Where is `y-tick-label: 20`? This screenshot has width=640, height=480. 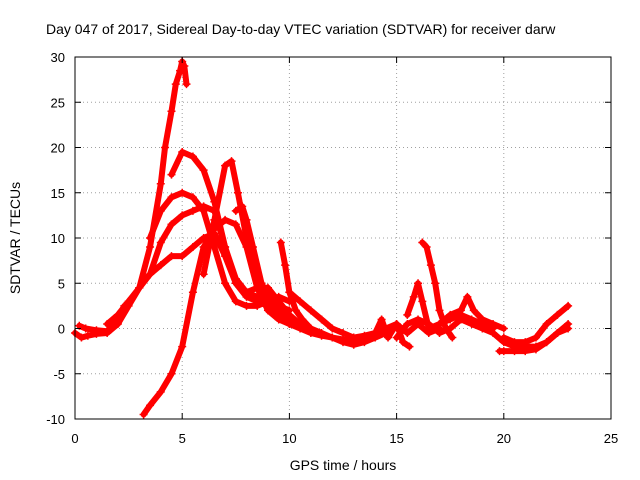 y-tick-label: 20 is located at coordinates (58, 148).